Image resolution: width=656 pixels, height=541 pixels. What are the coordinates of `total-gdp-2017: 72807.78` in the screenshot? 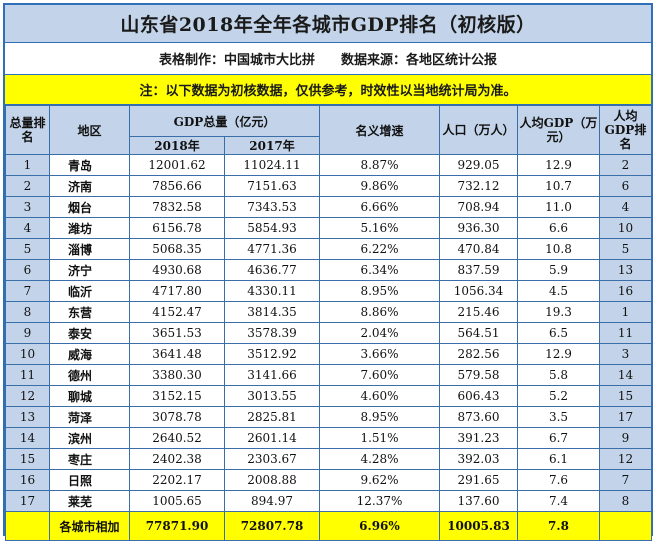 It's located at (272, 526).